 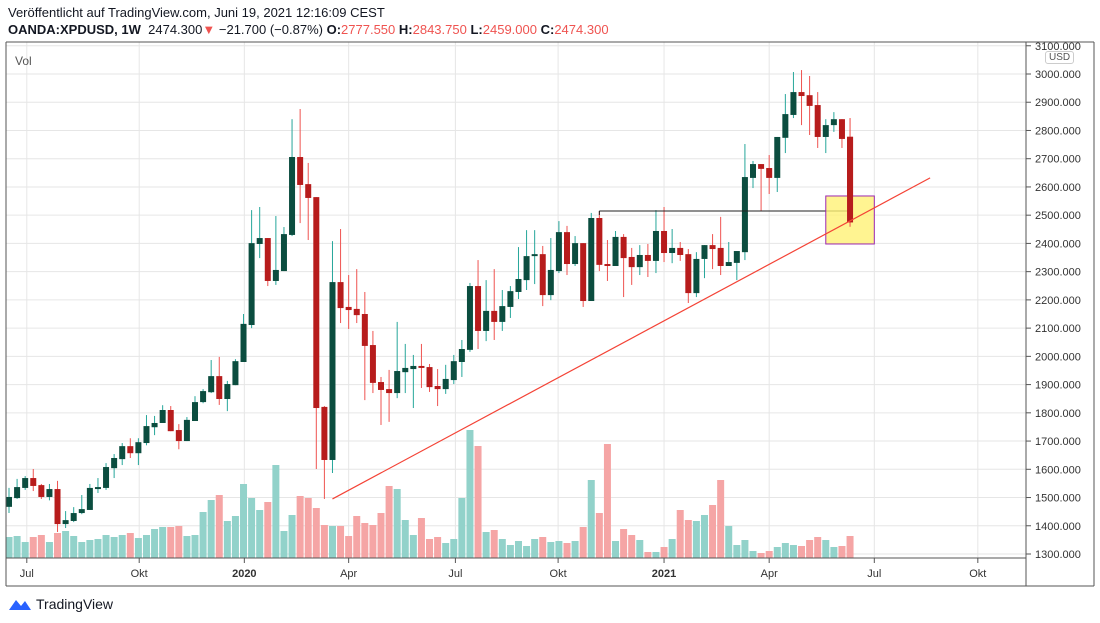 I want to click on tradingview-logo-icon, so click(x=20, y=605).